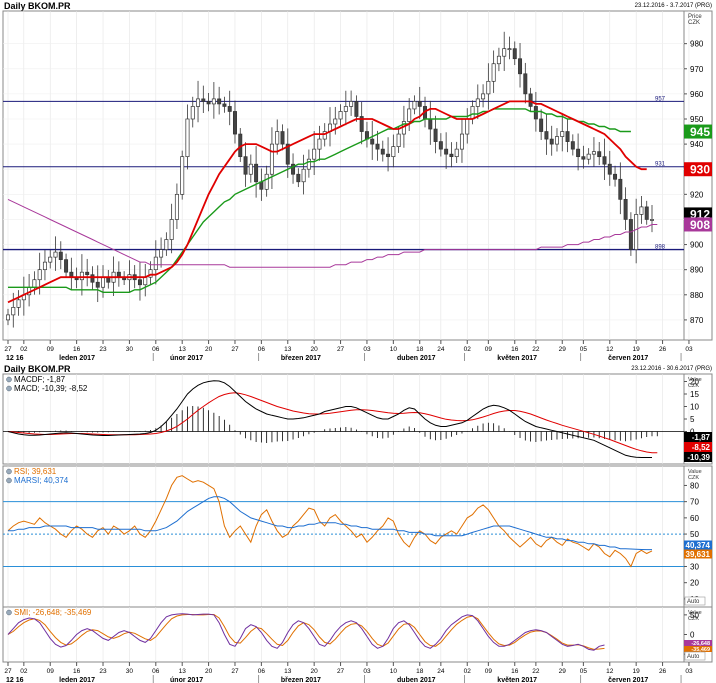 The width and height of the screenshot is (716, 683). What do you see at coordinates (489, 349) in the screenshot?
I see `main-xtick-label-19: 09` at bounding box center [489, 349].